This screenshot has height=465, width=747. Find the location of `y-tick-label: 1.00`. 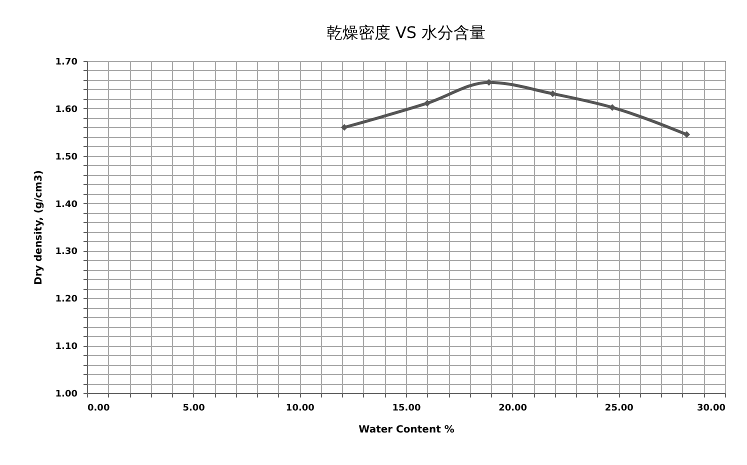

y-tick-label: 1.00 is located at coordinates (66, 395).